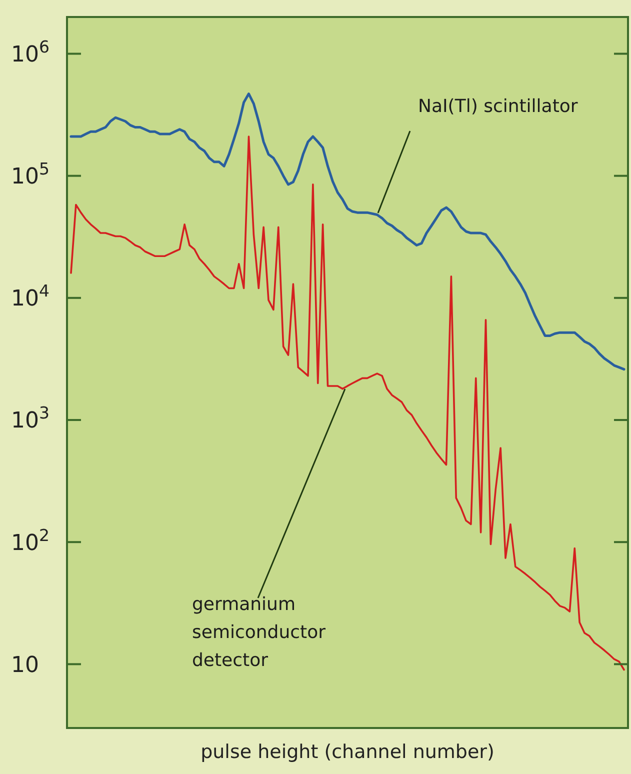 This screenshot has height=774, width=631. Describe the element at coordinates (30, 296) in the screenshot. I see `y-tick-label: 10$^{4}$` at that location.